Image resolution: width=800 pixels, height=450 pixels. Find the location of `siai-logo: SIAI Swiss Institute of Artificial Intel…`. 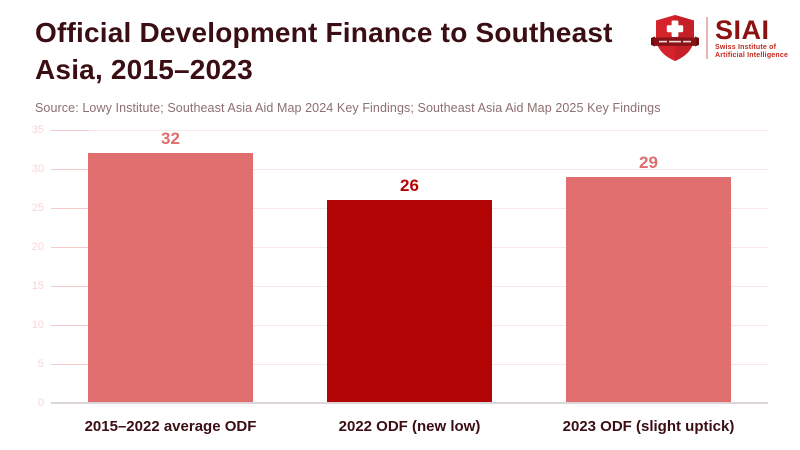

siai-logo: SIAI Swiss Institute of Artificial Intel… is located at coordinates (718, 38).